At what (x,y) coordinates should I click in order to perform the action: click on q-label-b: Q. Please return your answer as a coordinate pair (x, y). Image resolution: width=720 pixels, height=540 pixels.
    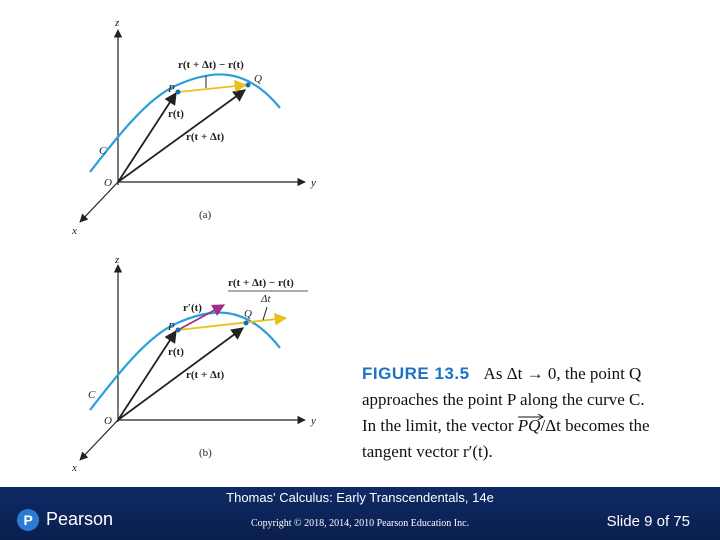
    Looking at the image, I should click on (248, 314).